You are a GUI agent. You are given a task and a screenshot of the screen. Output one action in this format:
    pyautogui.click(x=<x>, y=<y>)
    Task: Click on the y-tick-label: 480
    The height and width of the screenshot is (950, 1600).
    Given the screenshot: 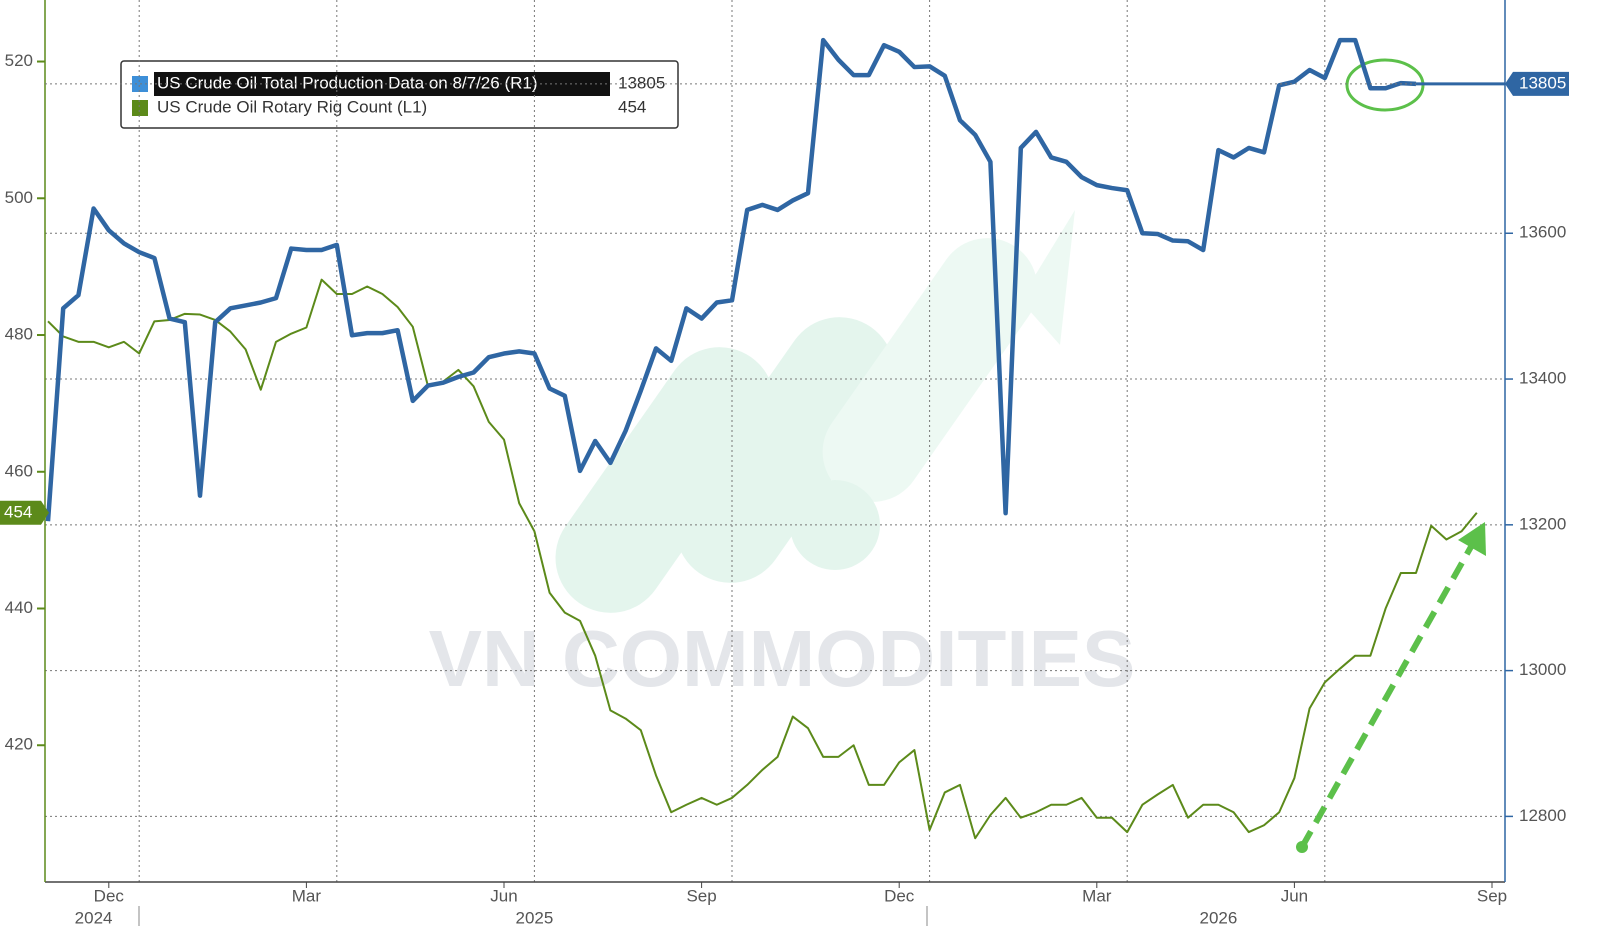 What is the action you would take?
    pyautogui.click(x=19, y=334)
    